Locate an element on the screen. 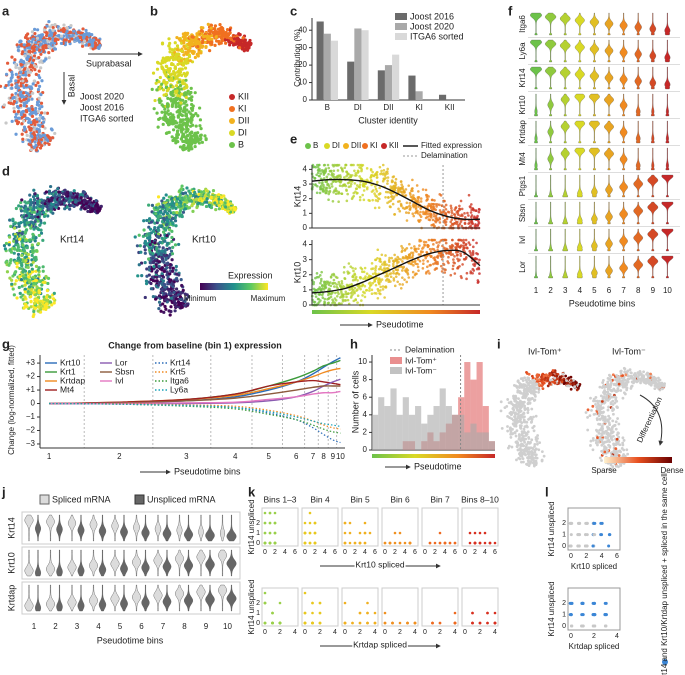 The height and width of the screenshot is (675, 685). panel-letter: j is located at coordinates (3, 491).